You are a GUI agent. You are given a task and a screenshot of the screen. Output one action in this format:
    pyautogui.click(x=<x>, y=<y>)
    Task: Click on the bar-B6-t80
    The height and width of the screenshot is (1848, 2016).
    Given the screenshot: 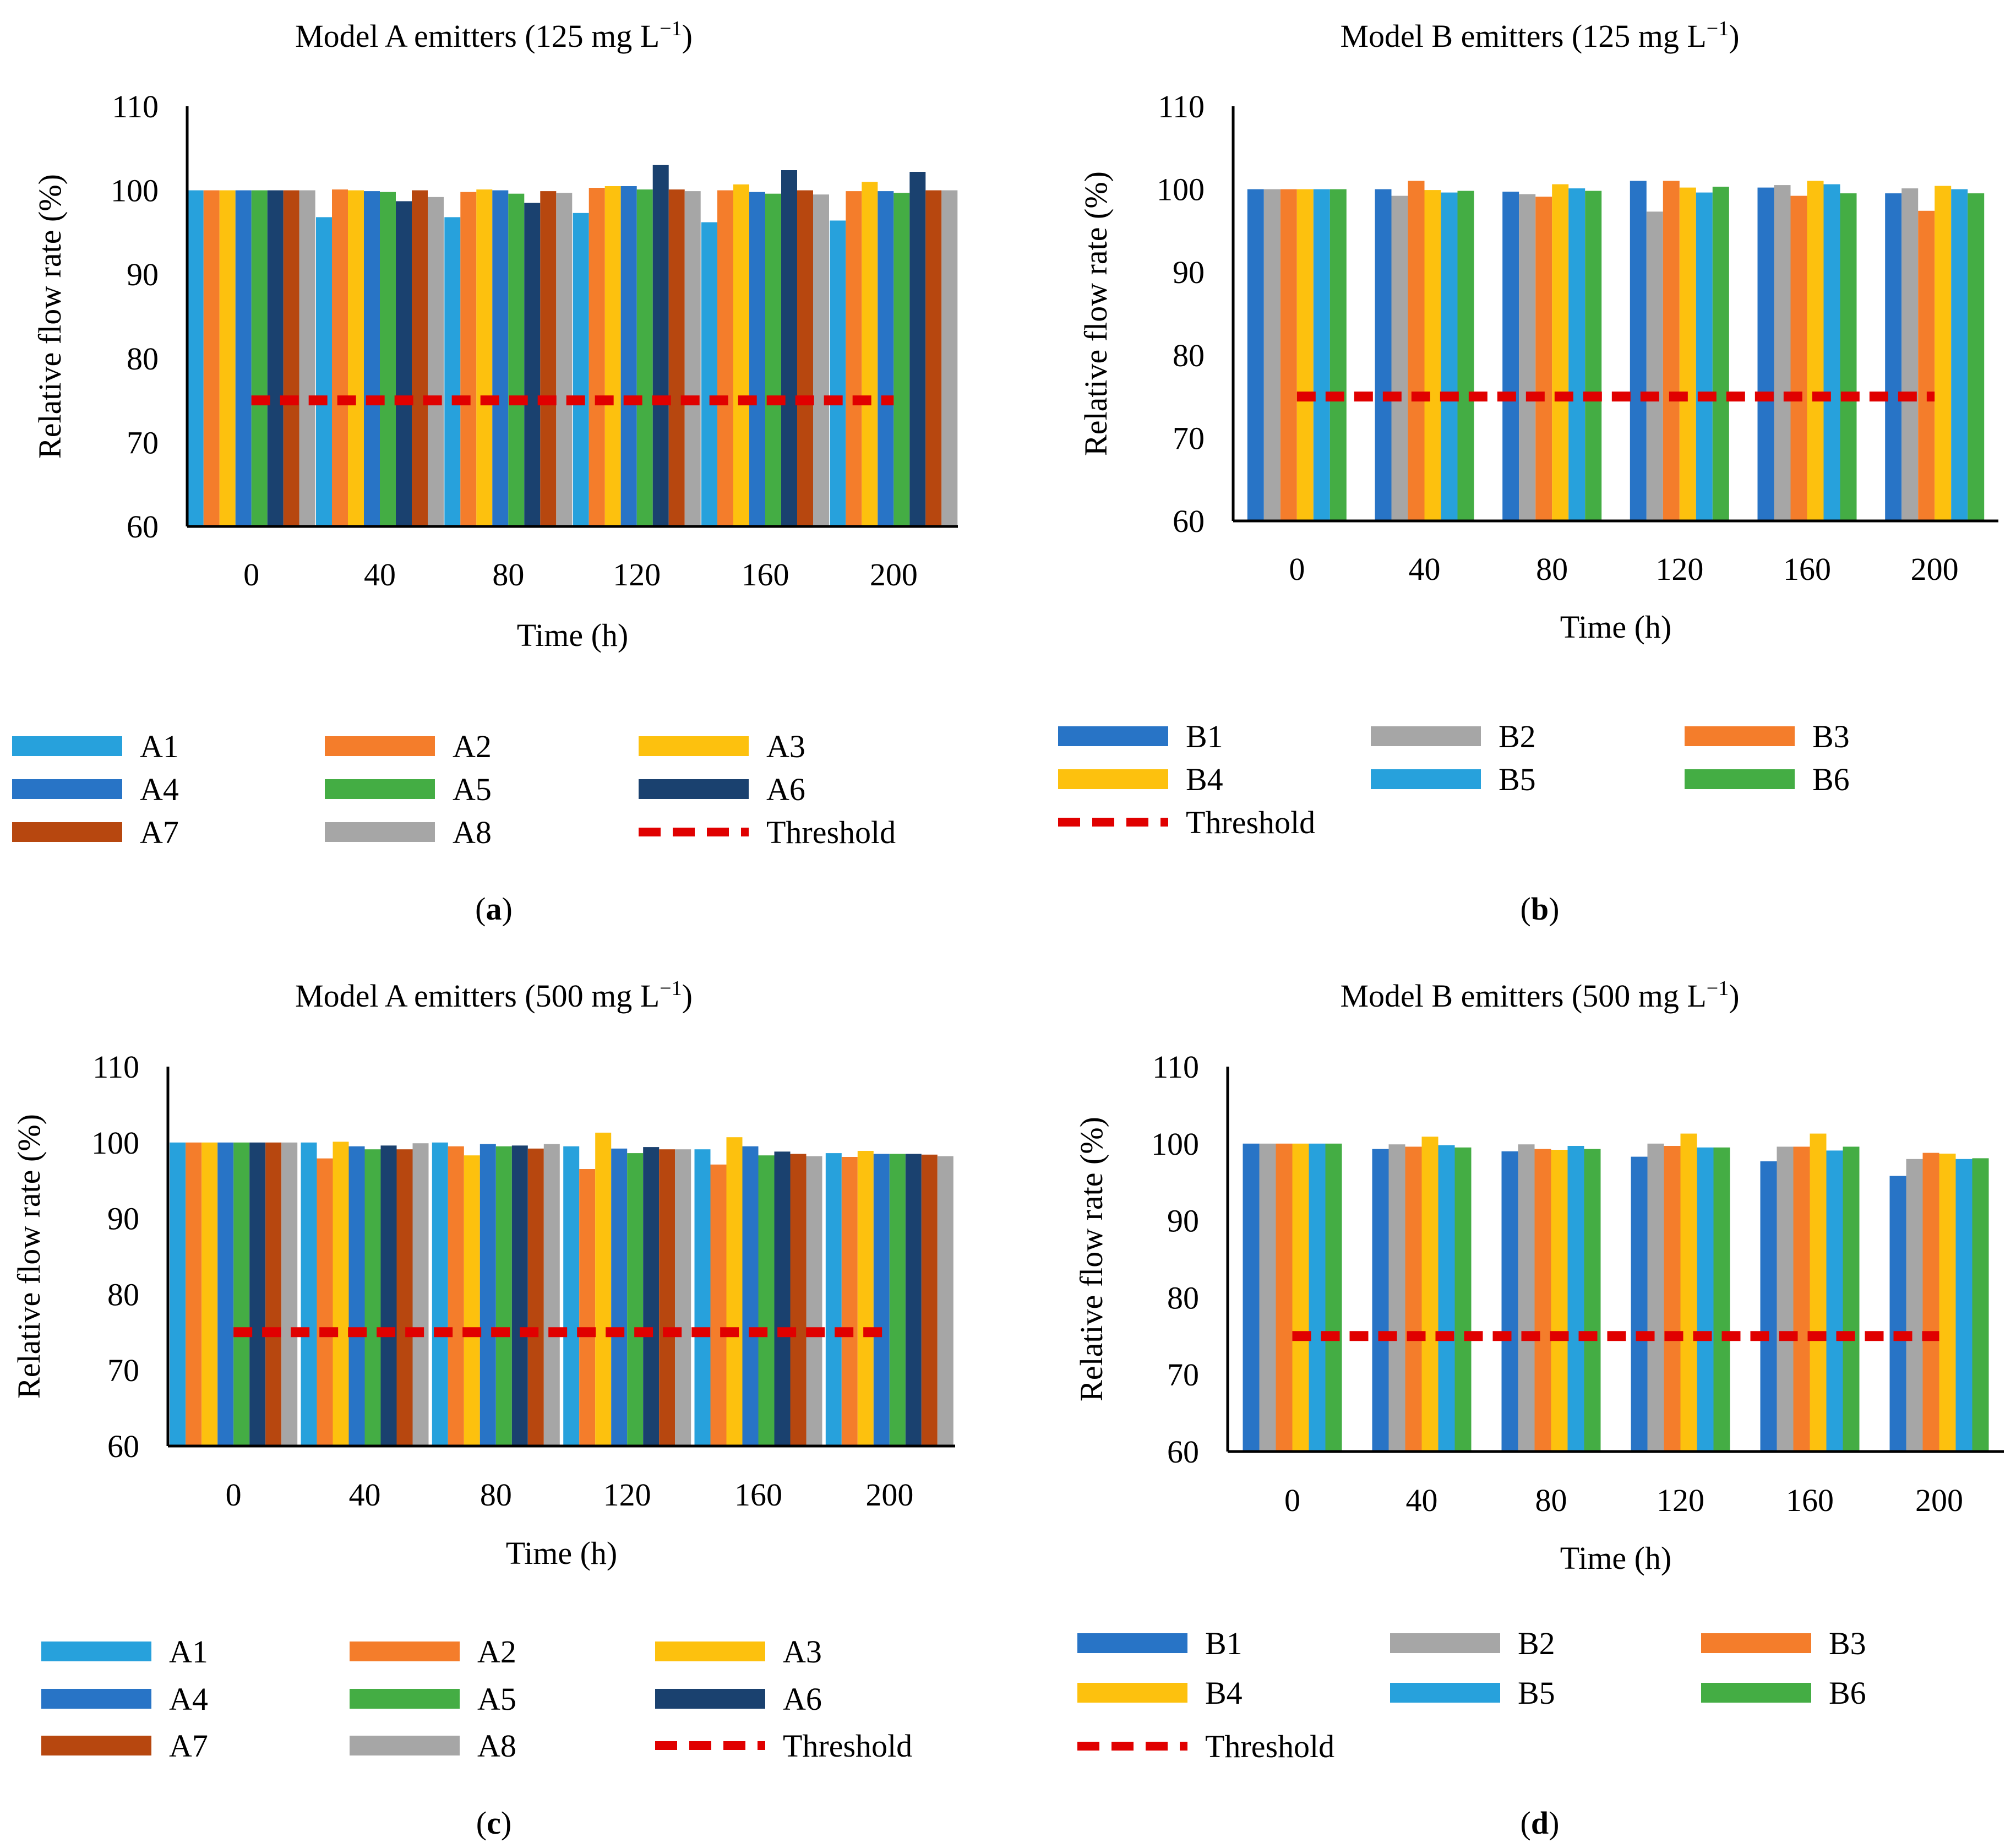 What is the action you would take?
    pyautogui.click(x=1593, y=356)
    